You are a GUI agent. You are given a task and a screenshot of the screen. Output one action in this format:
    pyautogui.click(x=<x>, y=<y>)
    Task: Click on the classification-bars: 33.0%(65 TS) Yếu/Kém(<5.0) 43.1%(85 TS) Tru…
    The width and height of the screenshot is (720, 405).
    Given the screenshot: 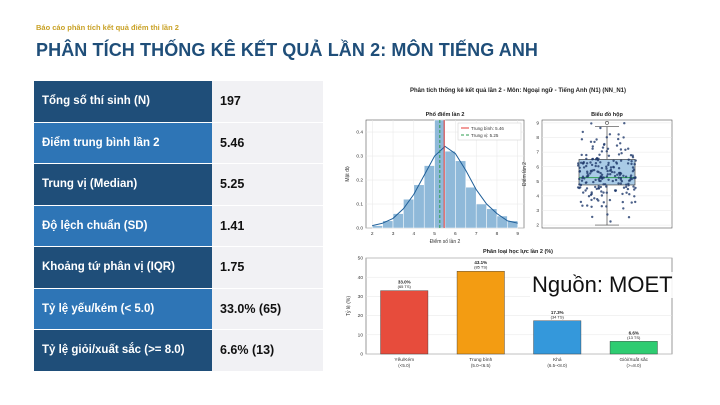 What is the action you would take?
    pyautogui.click(x=519, y=314)
    